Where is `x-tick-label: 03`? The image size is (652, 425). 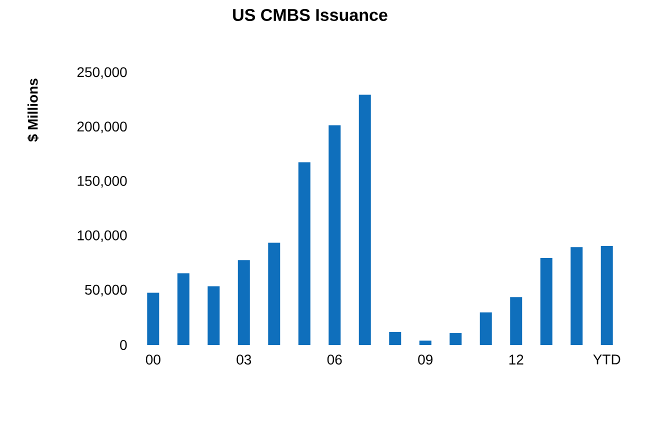
x-tick-label: 03 is located at coordinates (244, 359).